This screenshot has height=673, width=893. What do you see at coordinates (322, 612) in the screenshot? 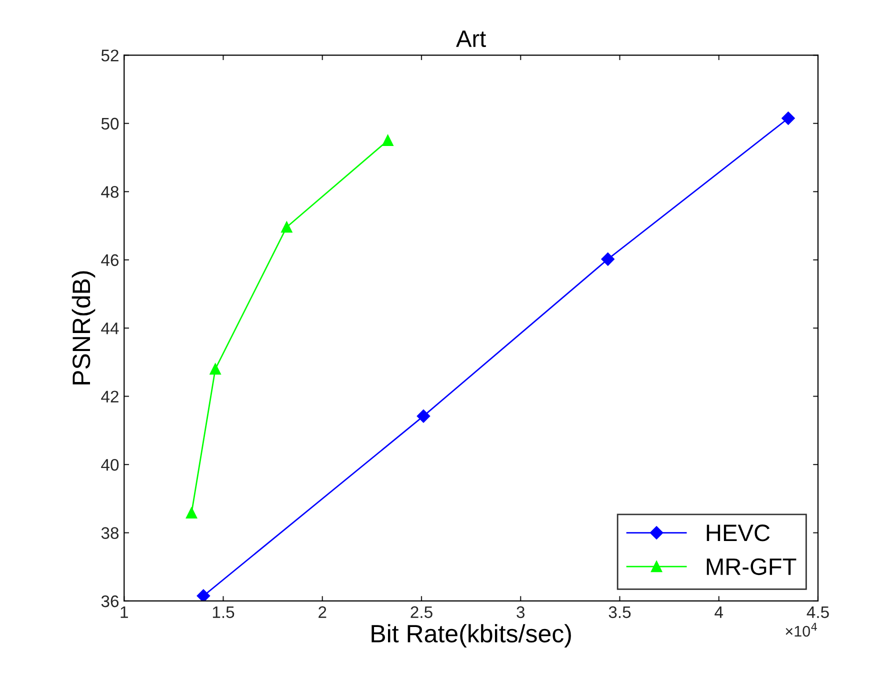
I see `x-tick-label: 2` at bounding box center [322, 612].